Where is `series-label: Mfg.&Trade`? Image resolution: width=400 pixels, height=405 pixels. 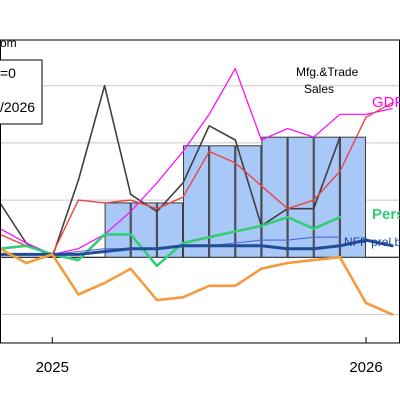 series-label: Mfg.&Trade is located at coordinates (327, 72).